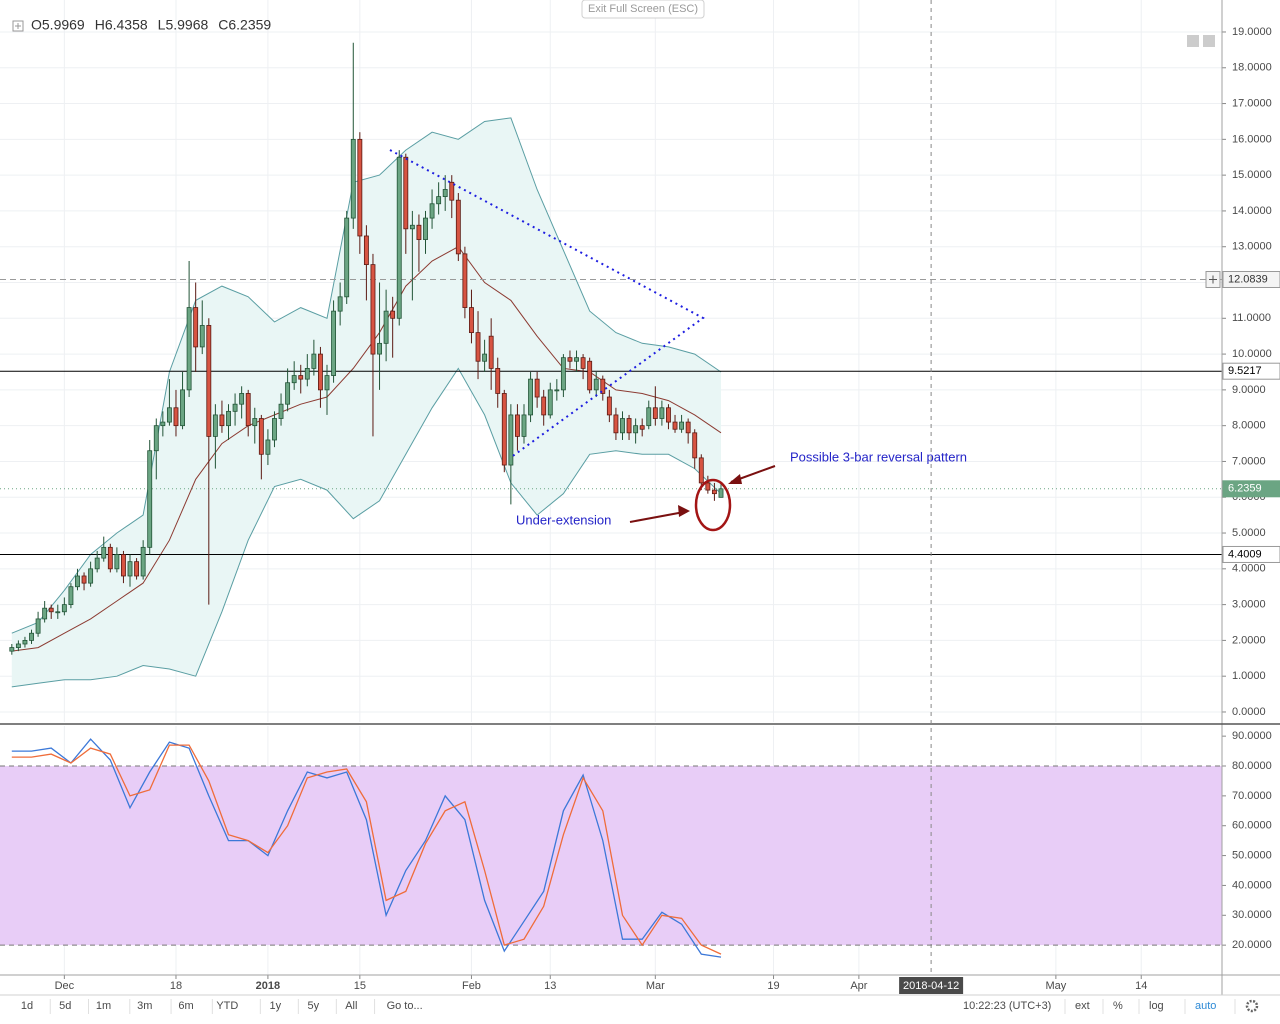 The width and height of the screenshot is (1280, 1024). Describe the element at coordinates (185, 1006) in the screenshot. I see `range-button: 6m` at that location.